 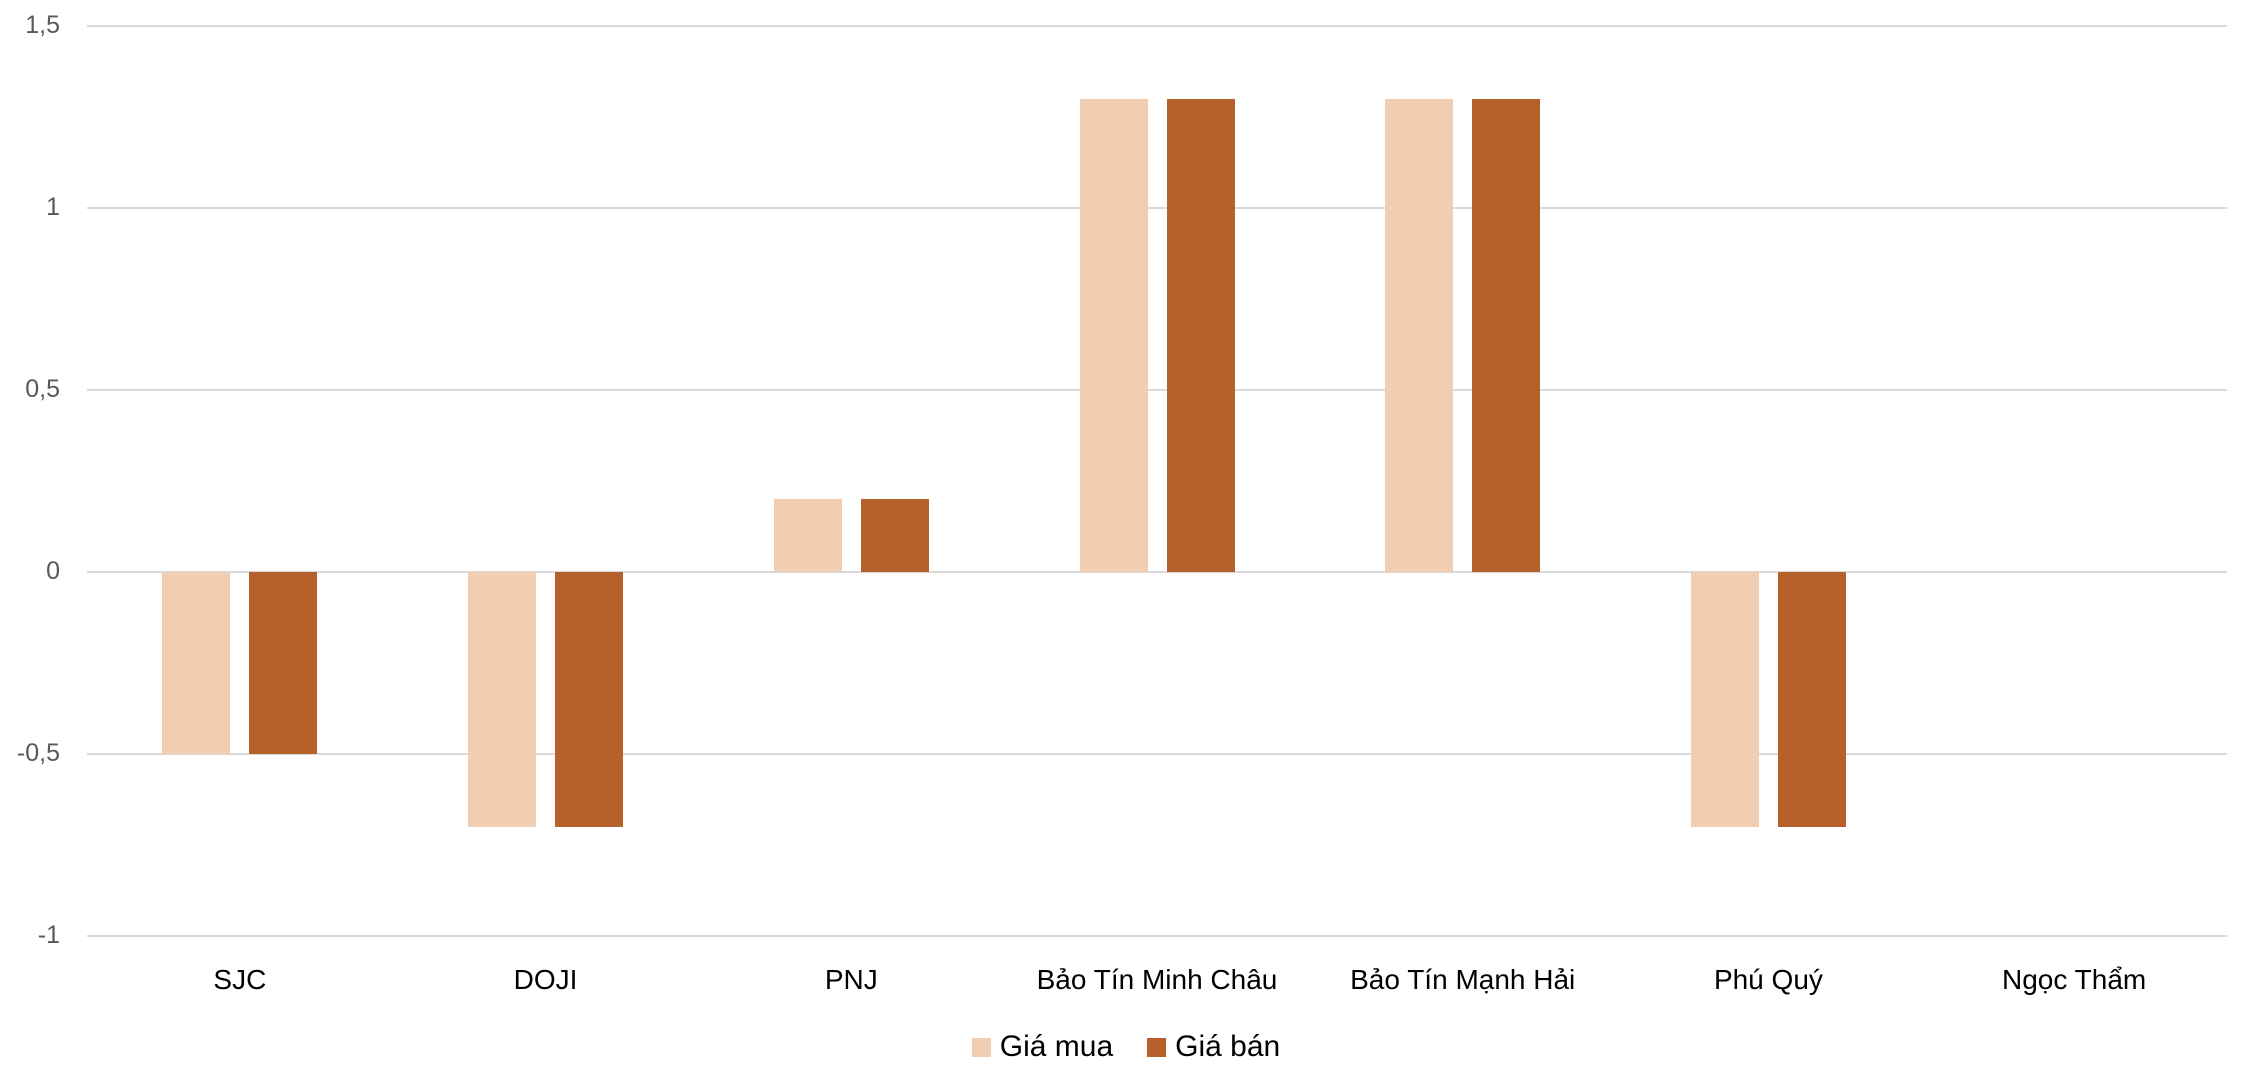 I want to click on legend-item-gia-ban: Giá bán, so click(x=1213, y=1047).